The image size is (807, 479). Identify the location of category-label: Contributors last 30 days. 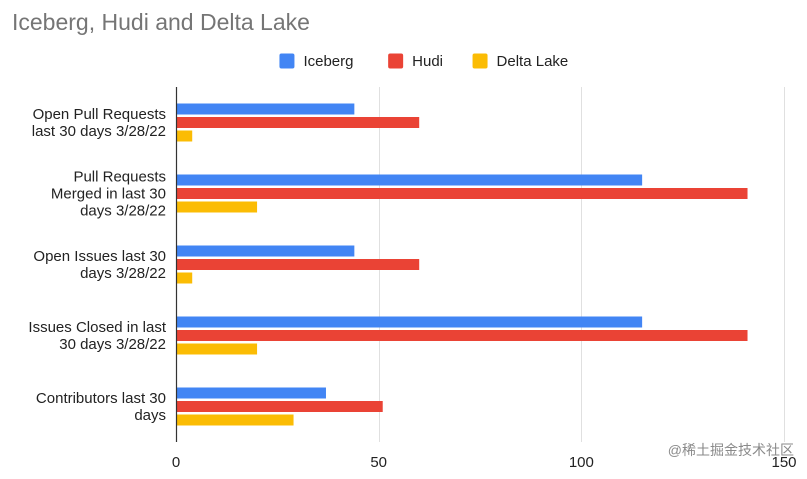
(101, 407).